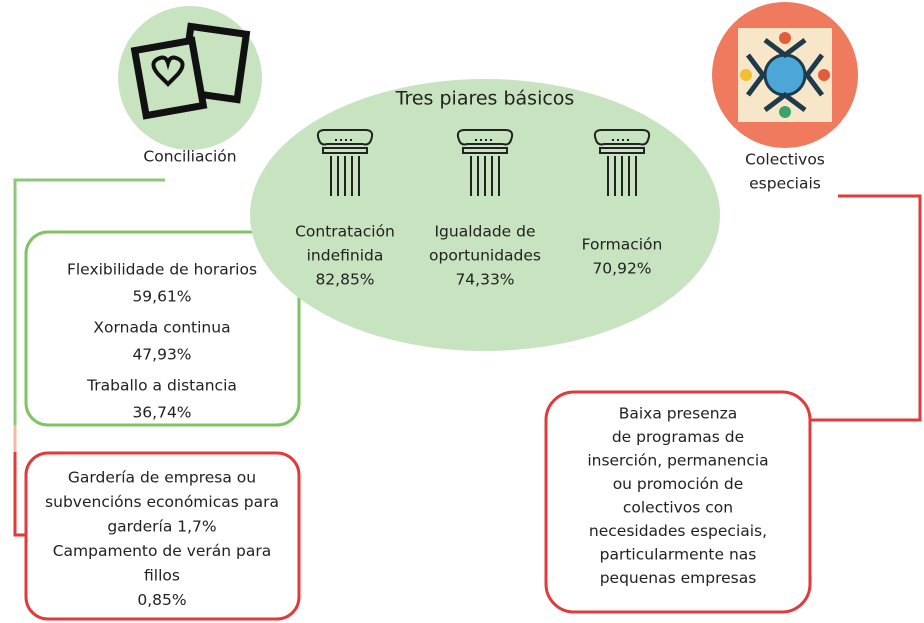 The height and width of the screenshot is (623, 924). What do you see at coordinates (678, 508) in the screenshot?
I see `right-box-line: colectivos con` at bounding box center [678, 508].